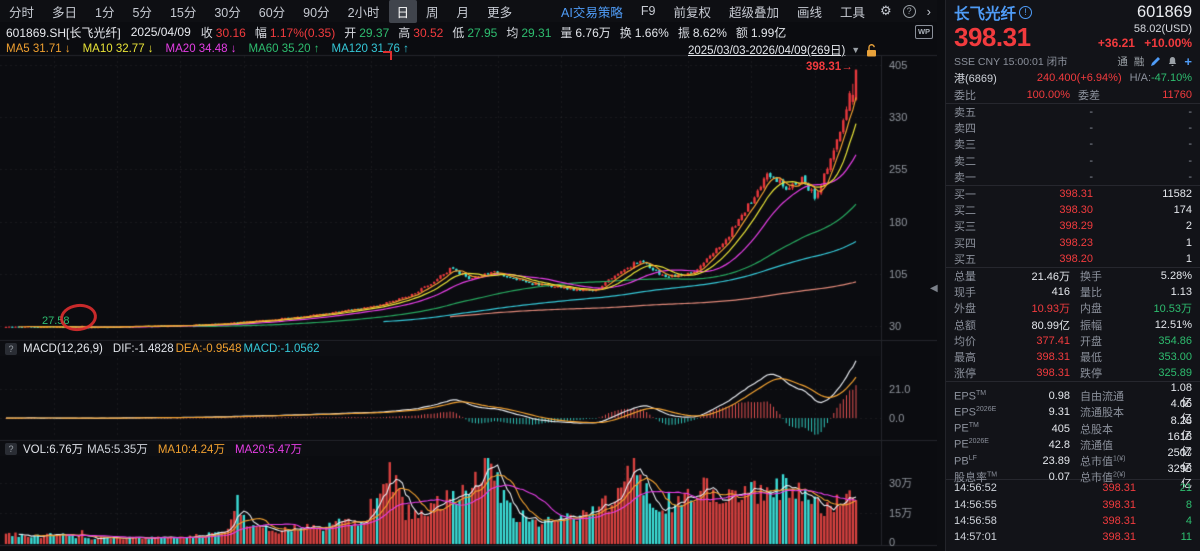 This screenshot has width=1200, height=551. What do you see at coordinates (592, 12) in the screenshot?
I see `tool-AI交易策略: AI交易策略` at bounding box center [592, 12].